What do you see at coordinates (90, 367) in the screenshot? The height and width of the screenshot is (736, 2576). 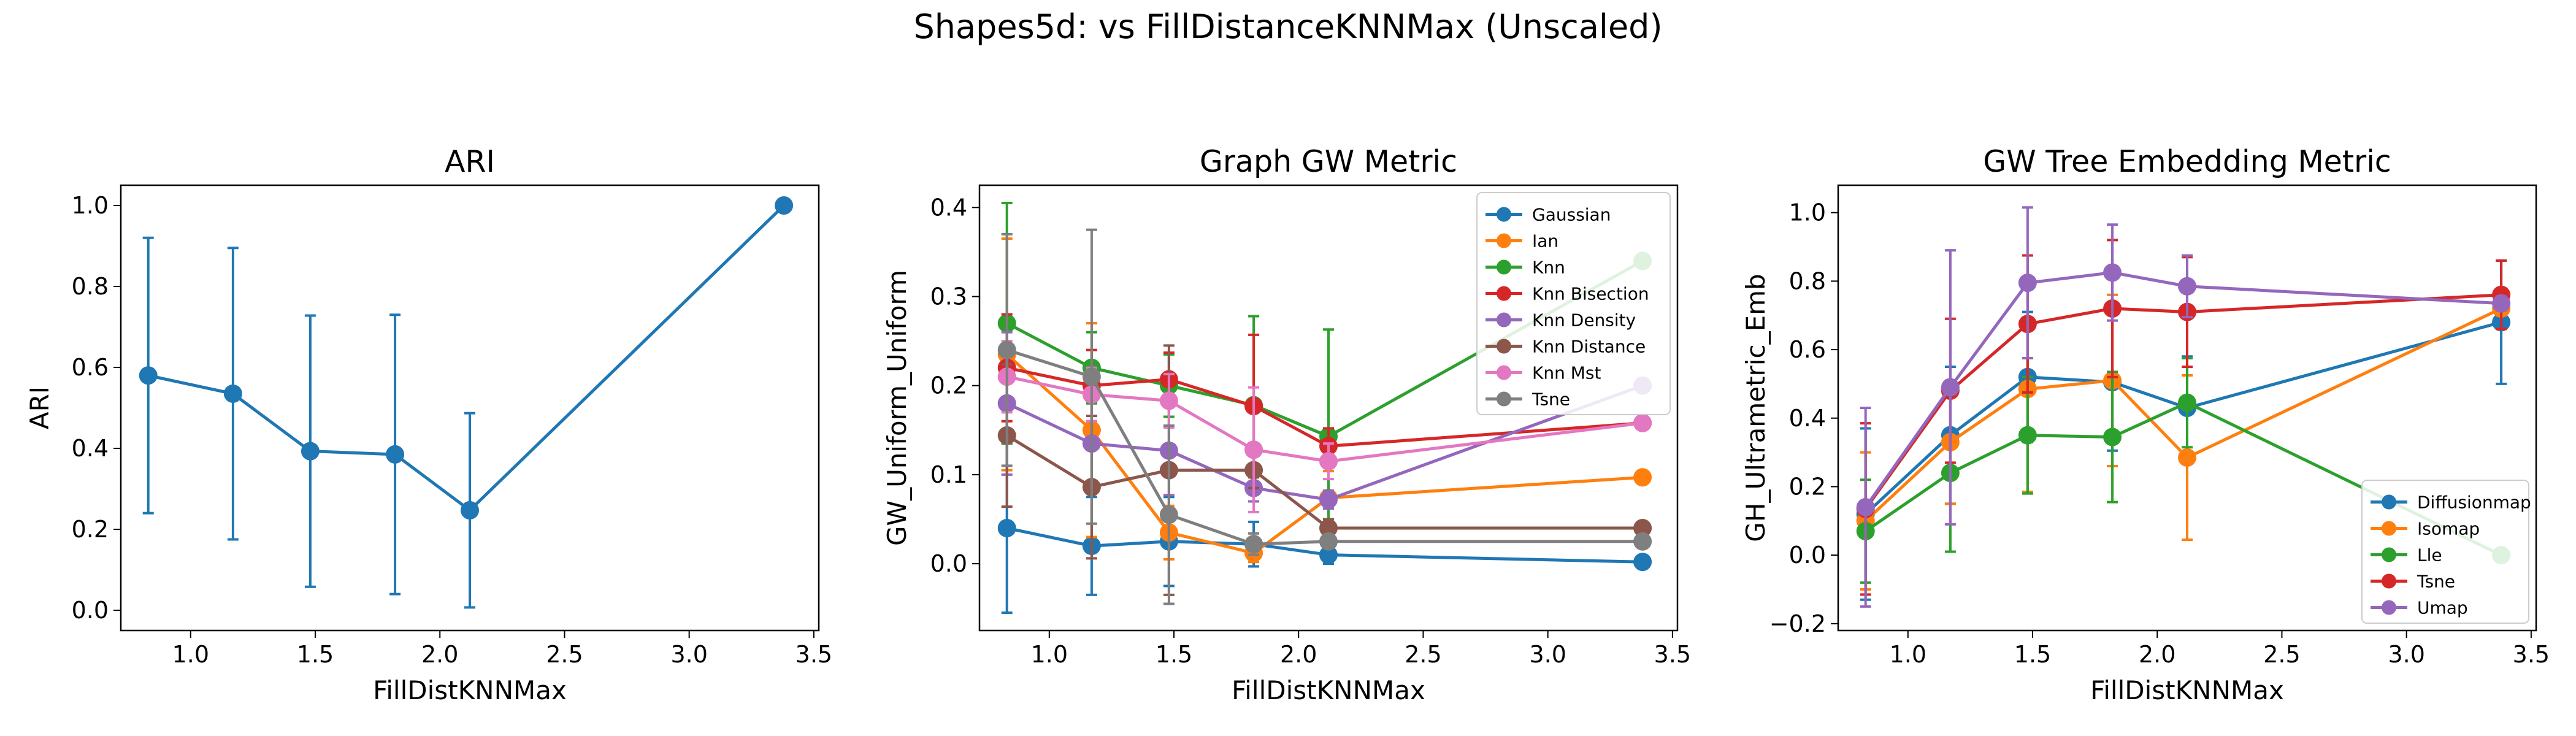 I see `y-tick-label: 0.6` at bounding box center [90, 367].